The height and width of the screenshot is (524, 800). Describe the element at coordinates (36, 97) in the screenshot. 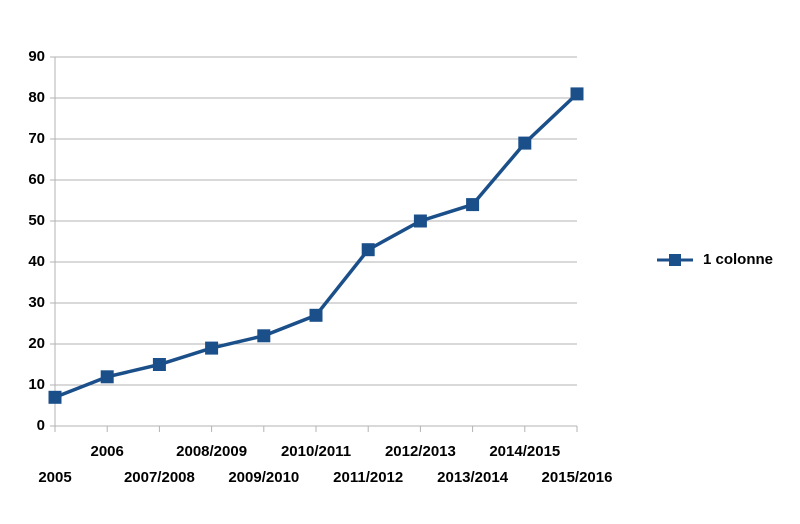

I see `y-tick-label: 80` at that location.